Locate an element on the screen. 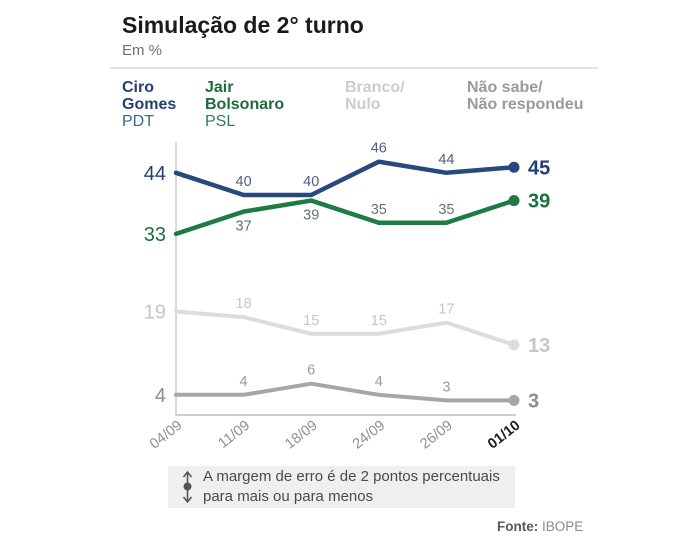 The height and width of the screenshot is (547, 679). series-1-start-label: 33 is located at coordinates (155, 235).